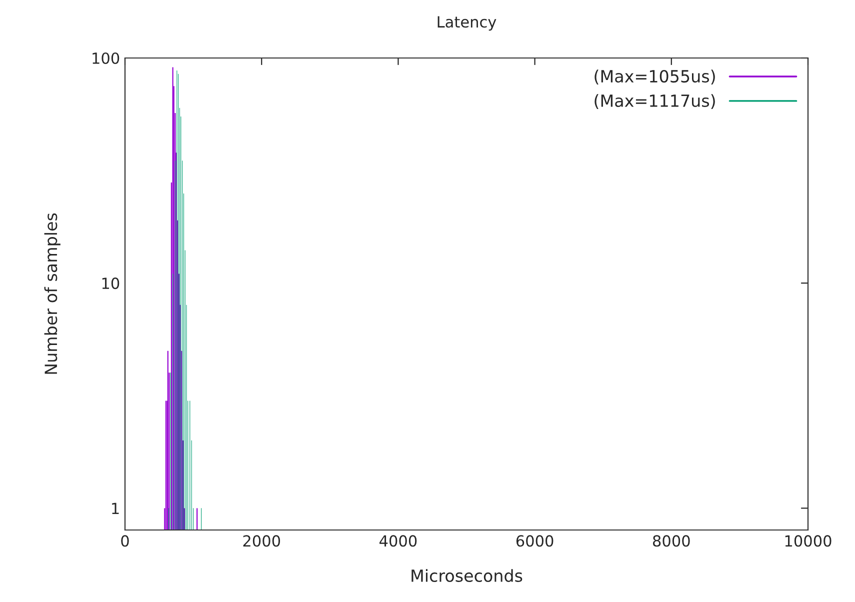 The height and width of the screenshot is (602, 855). What do you see at coordinates (467, 23) in the screenshot?
I see `chart-title: Latency` at bounding box center [467, 23].